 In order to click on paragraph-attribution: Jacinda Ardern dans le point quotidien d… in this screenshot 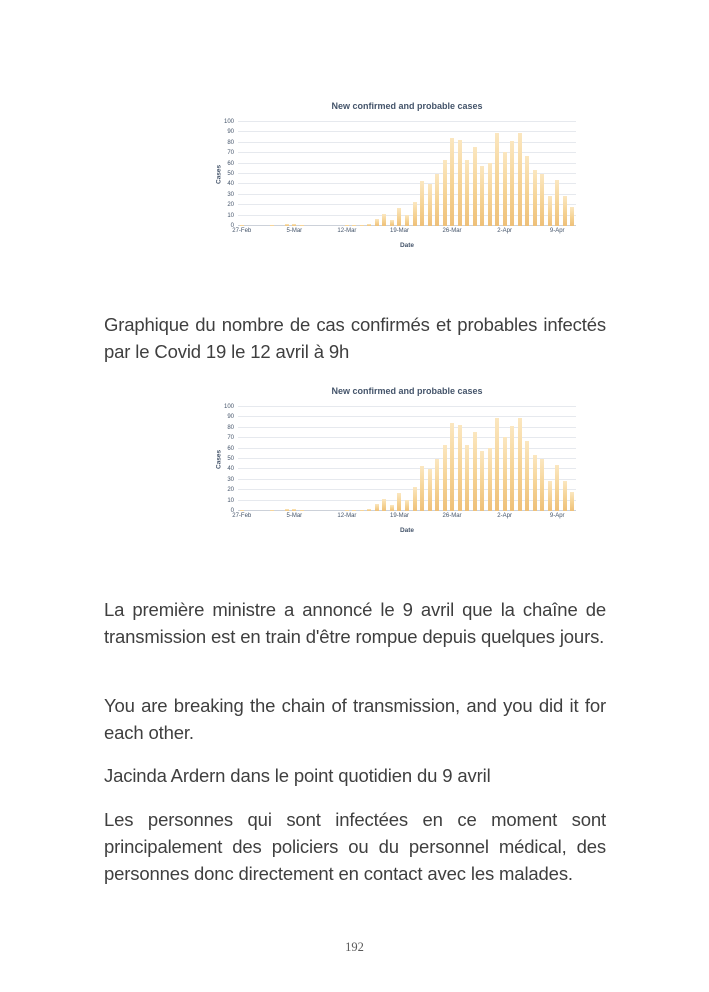, I will do `click(297, 775)`.